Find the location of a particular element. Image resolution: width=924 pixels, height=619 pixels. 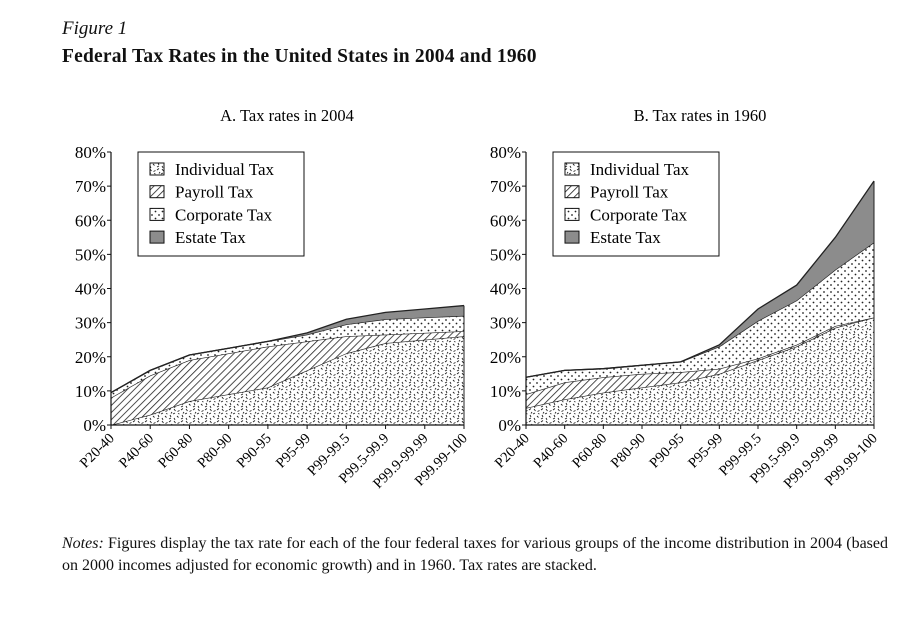

figure-label: Figure 1 is located at coordinates (95, 28).